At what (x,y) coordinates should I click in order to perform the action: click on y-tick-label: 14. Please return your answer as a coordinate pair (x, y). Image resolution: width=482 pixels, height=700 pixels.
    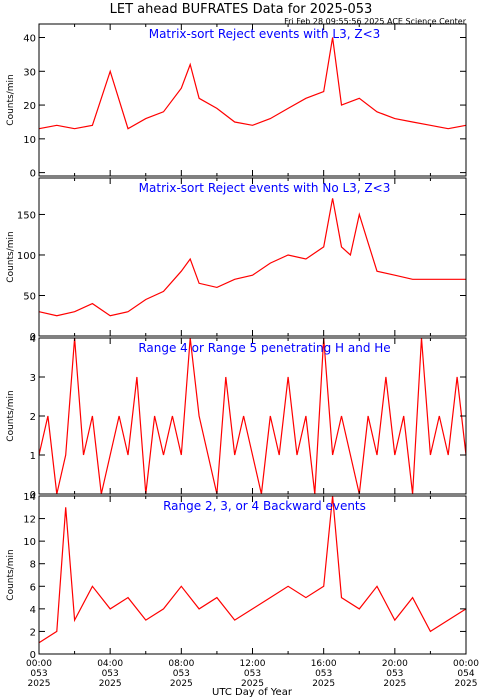
    Looking at the image, I should click on (29, 497).